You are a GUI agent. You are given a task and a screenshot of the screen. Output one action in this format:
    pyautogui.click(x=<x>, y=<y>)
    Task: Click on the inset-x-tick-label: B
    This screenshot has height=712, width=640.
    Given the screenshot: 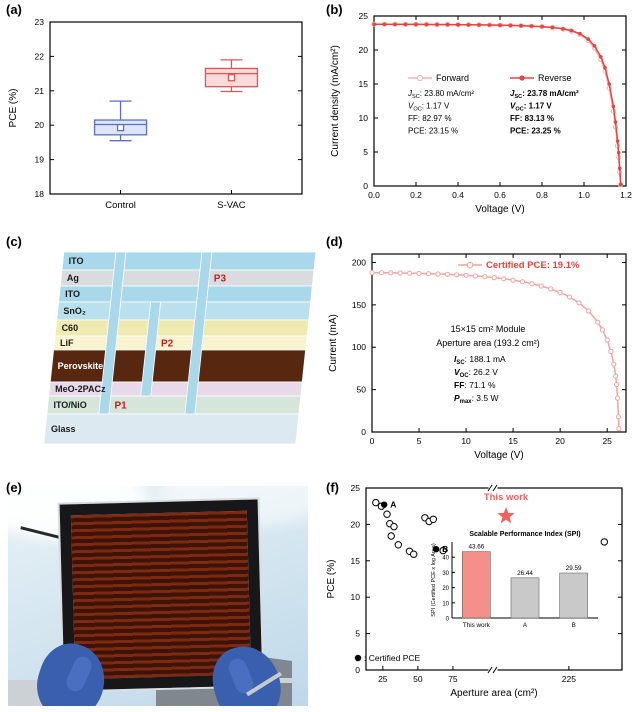 What is the action you would take?
    pyautogui.click(x=574, y=625)
    